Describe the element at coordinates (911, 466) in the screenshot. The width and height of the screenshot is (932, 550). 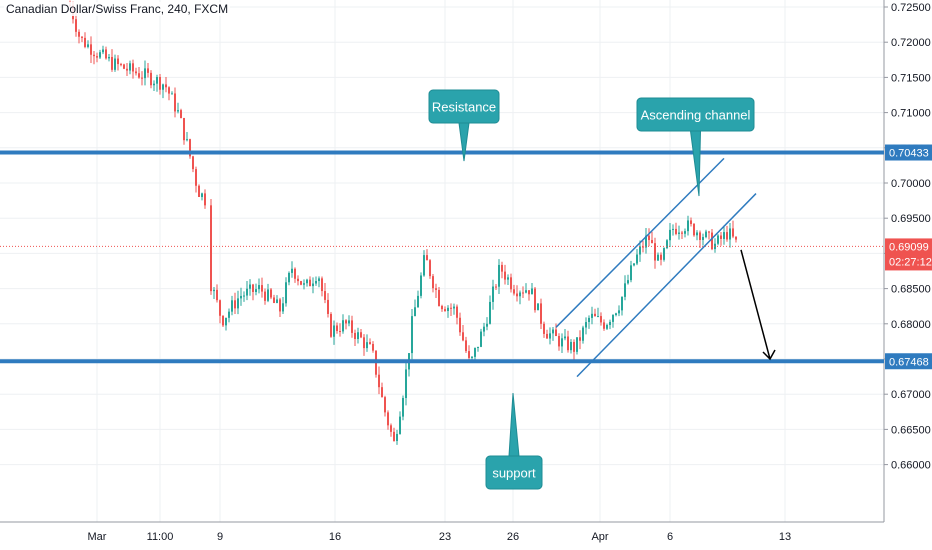
I see `y-tick-label: 0.66000` at that location.